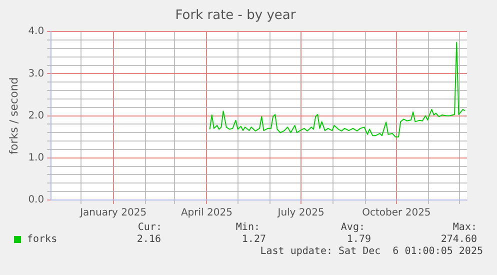 This screenshot has height=275, width=497. I want to click on y-tick-label: 2.0, so click(36, 116).